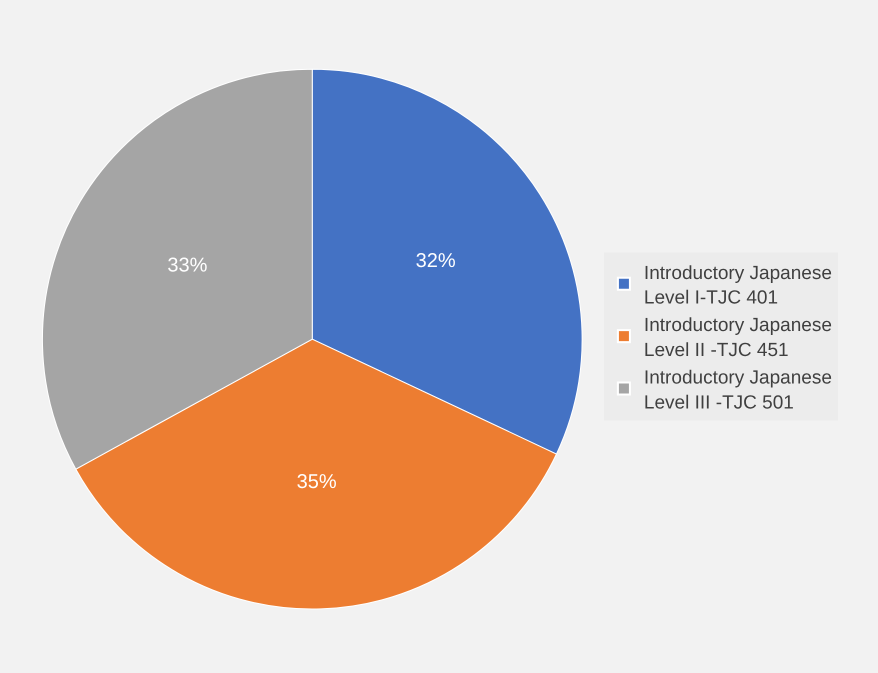 This screenshot has width=878, height=673. I want to click on data-label: 32%, so click(436, 261).